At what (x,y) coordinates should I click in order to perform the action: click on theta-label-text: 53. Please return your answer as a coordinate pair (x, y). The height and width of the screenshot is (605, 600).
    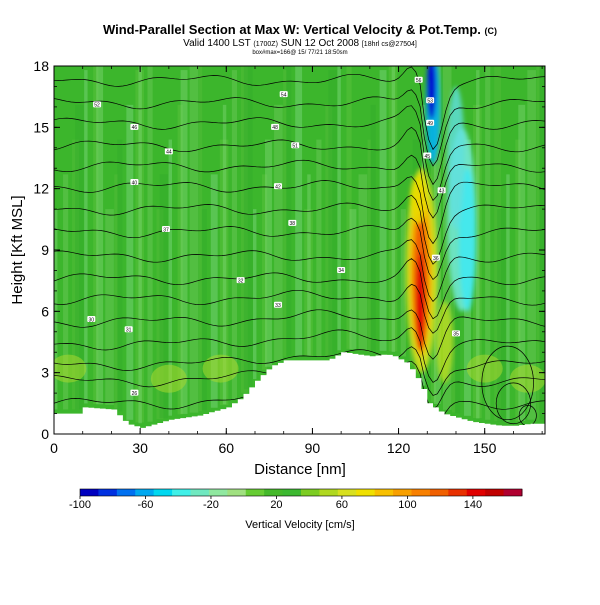
    Looking at the image, I should click on (430, 102).